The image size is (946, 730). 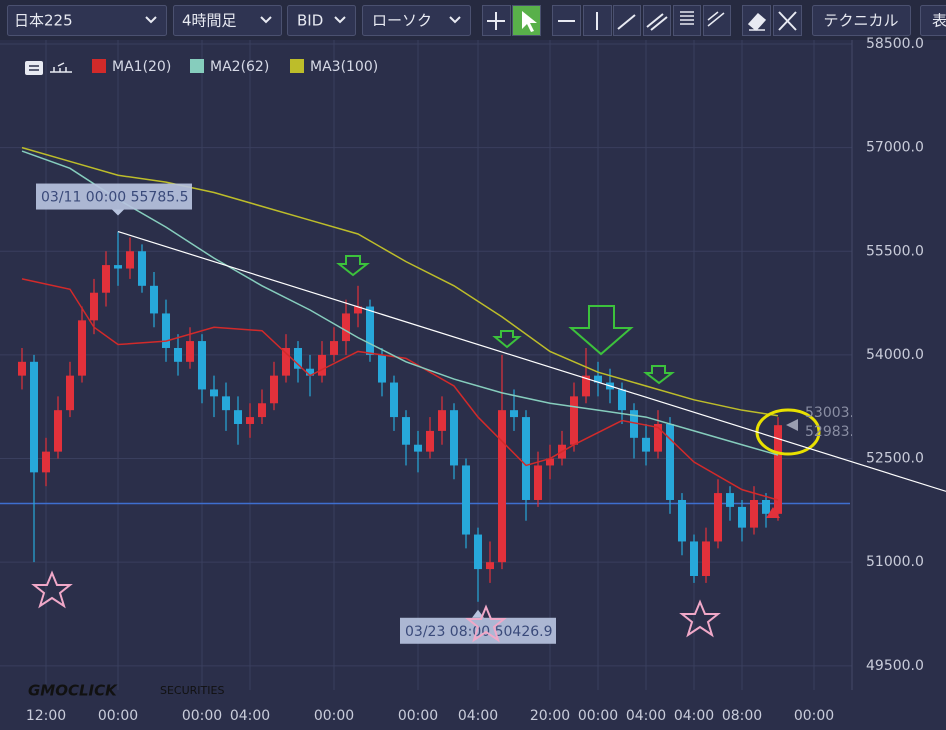 I want to click on price-side: BID, so click(x=310, y=21).